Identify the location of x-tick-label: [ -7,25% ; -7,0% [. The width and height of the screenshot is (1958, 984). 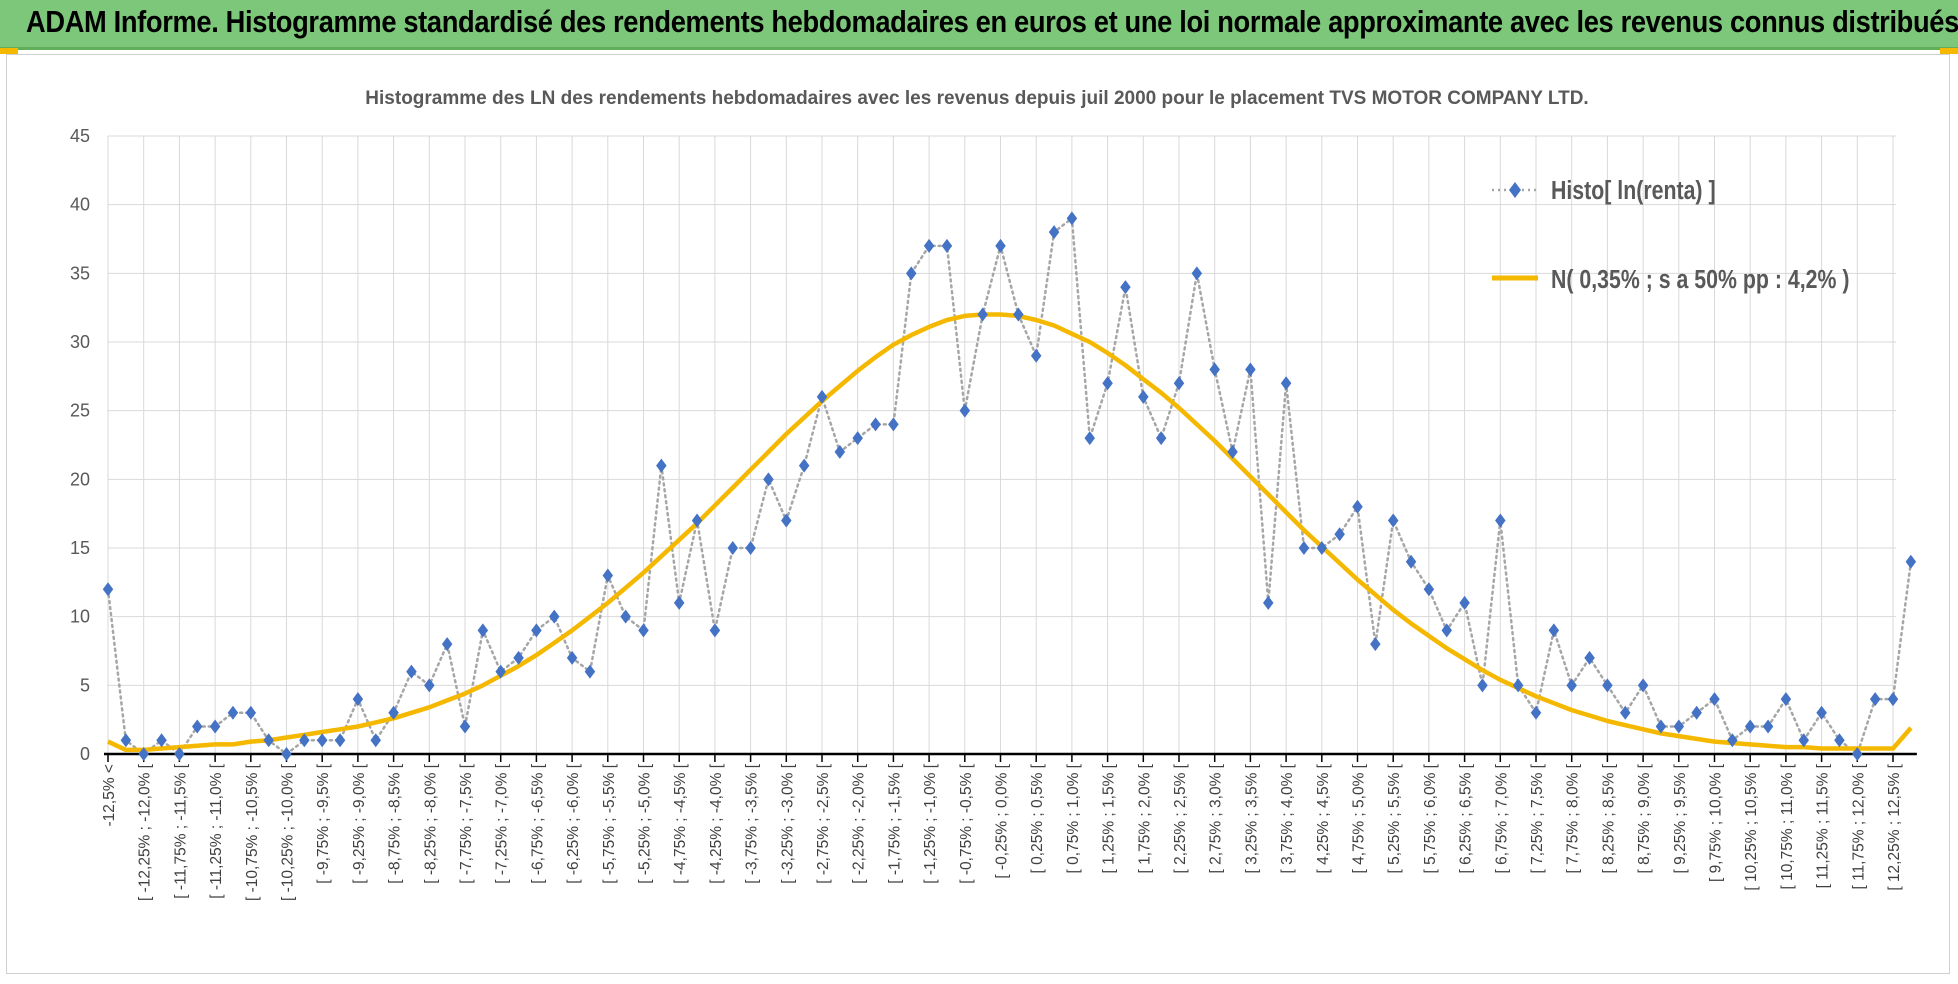
(502, 823).